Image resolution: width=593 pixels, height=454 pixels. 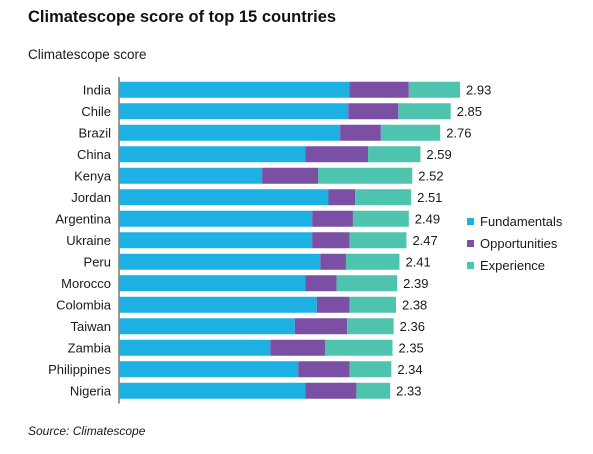 I want to click on bar-peru-opportunities, so click(x=333, y=261).